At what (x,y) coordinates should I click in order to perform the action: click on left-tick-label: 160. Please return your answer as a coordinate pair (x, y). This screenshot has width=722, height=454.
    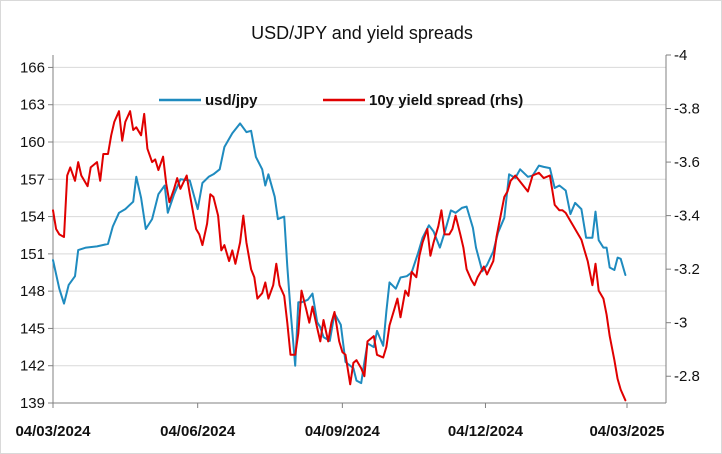
    Looking at the image, I should click on (32, 142).